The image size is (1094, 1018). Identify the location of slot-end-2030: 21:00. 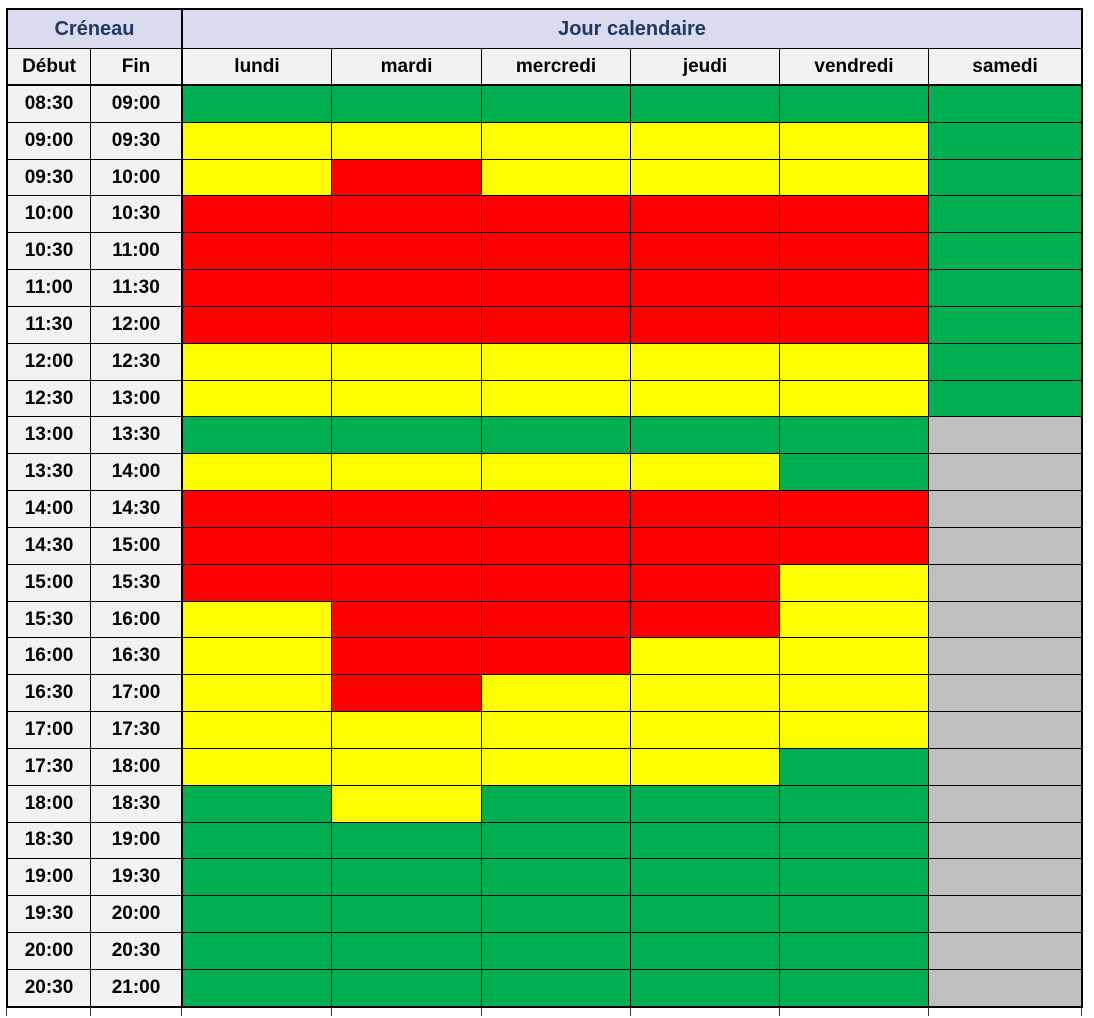
(136, 987).